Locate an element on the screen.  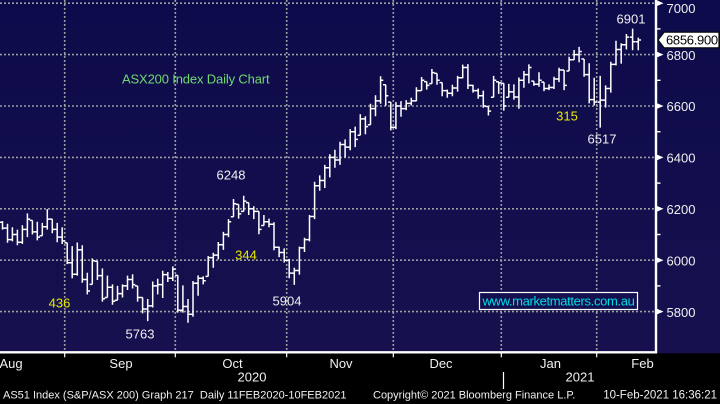
svg-text: 6400 is located at coordinates (681, 158).